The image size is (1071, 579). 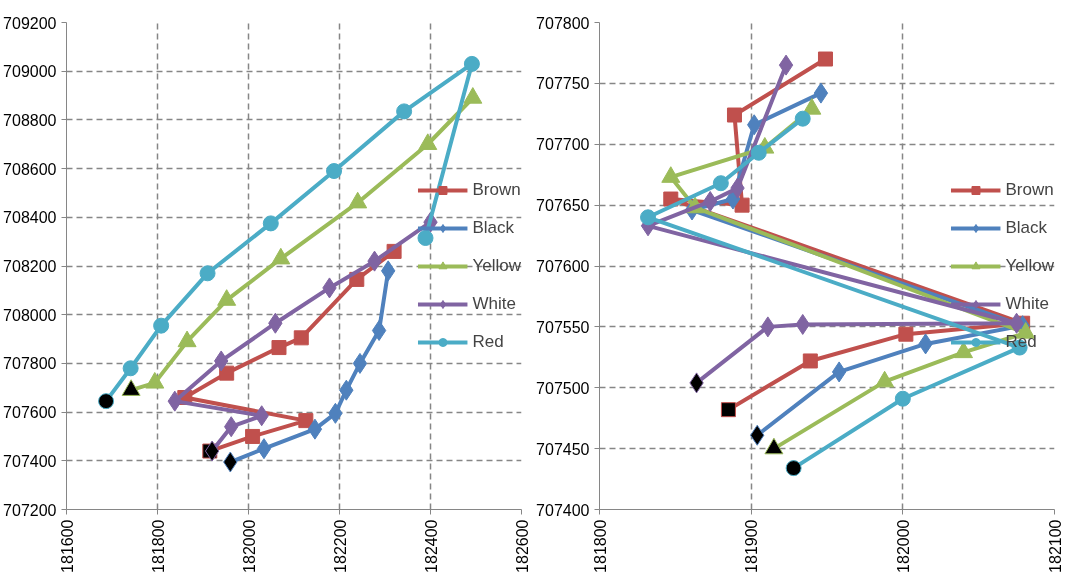 What do you see at coordinates (431, 546) in the screenshot?
I see `x-tick-label: 182400` at bounding box center [431, 546].